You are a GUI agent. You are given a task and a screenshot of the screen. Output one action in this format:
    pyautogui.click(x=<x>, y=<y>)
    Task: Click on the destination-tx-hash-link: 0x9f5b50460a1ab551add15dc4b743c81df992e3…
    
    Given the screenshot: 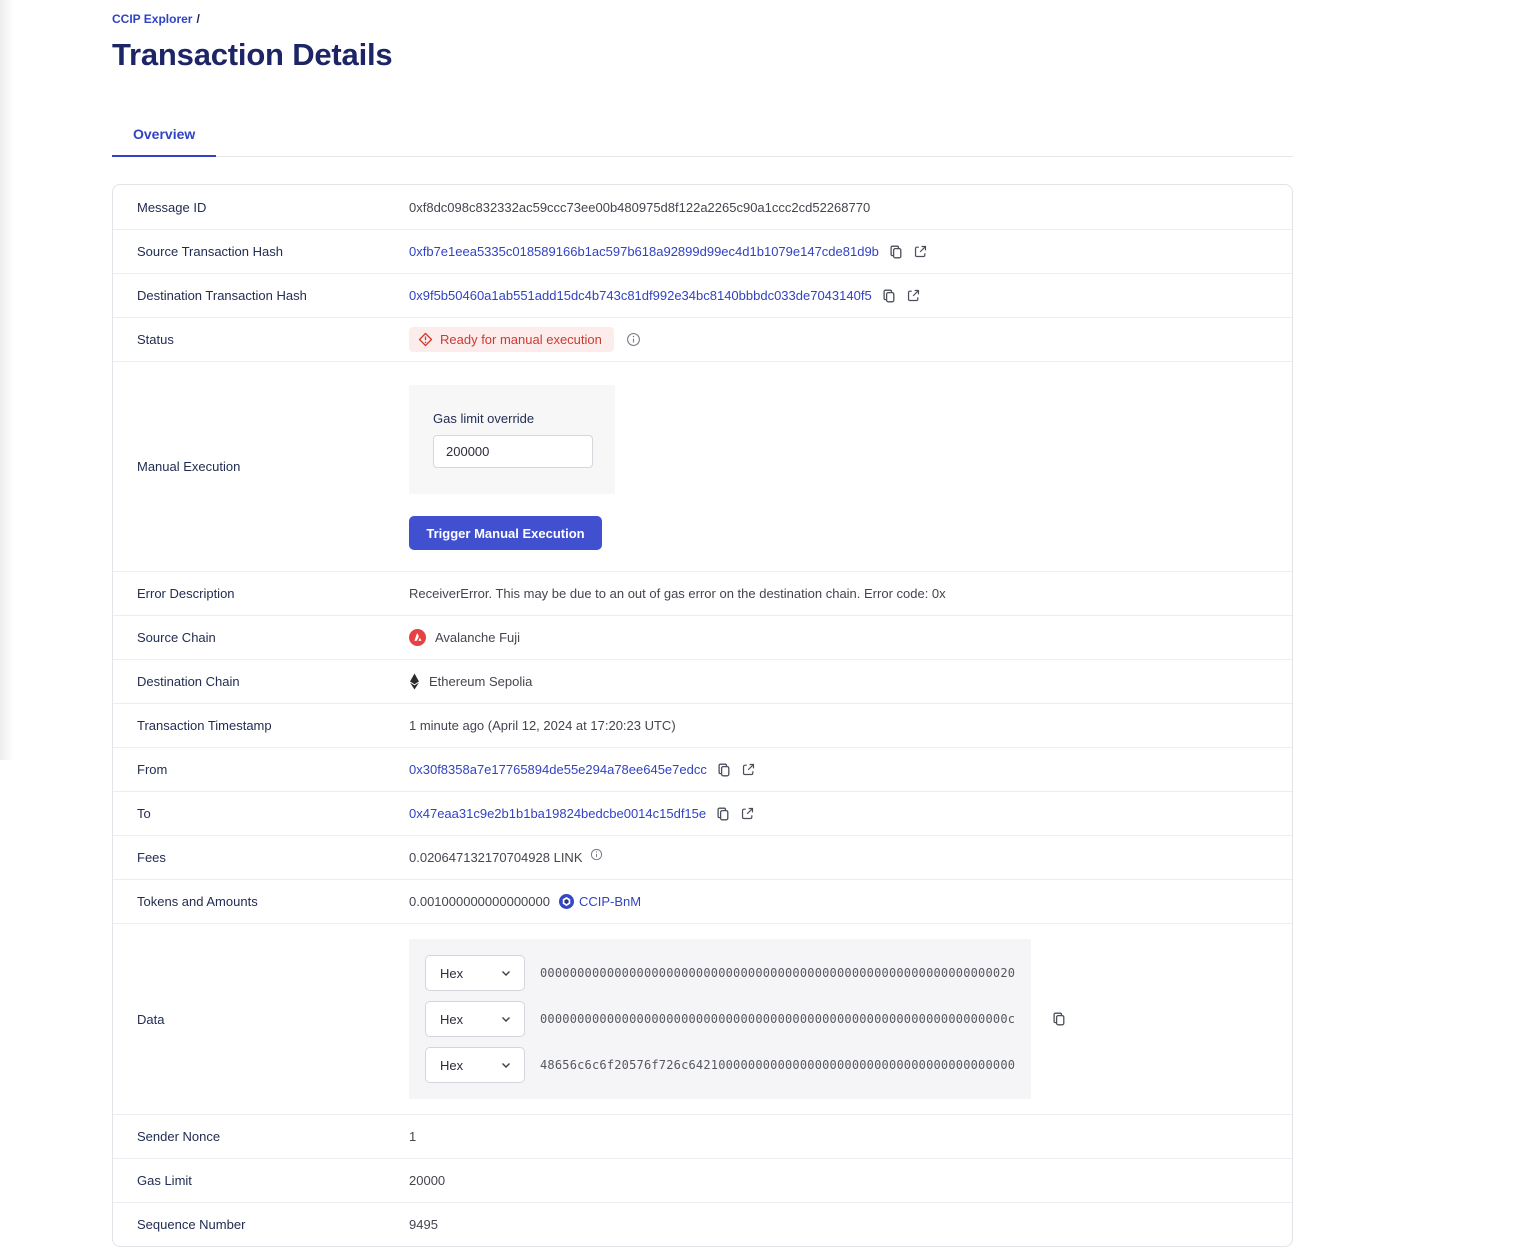 What is the action you would take?
    pyautogui.click(x=640, y=295)
    